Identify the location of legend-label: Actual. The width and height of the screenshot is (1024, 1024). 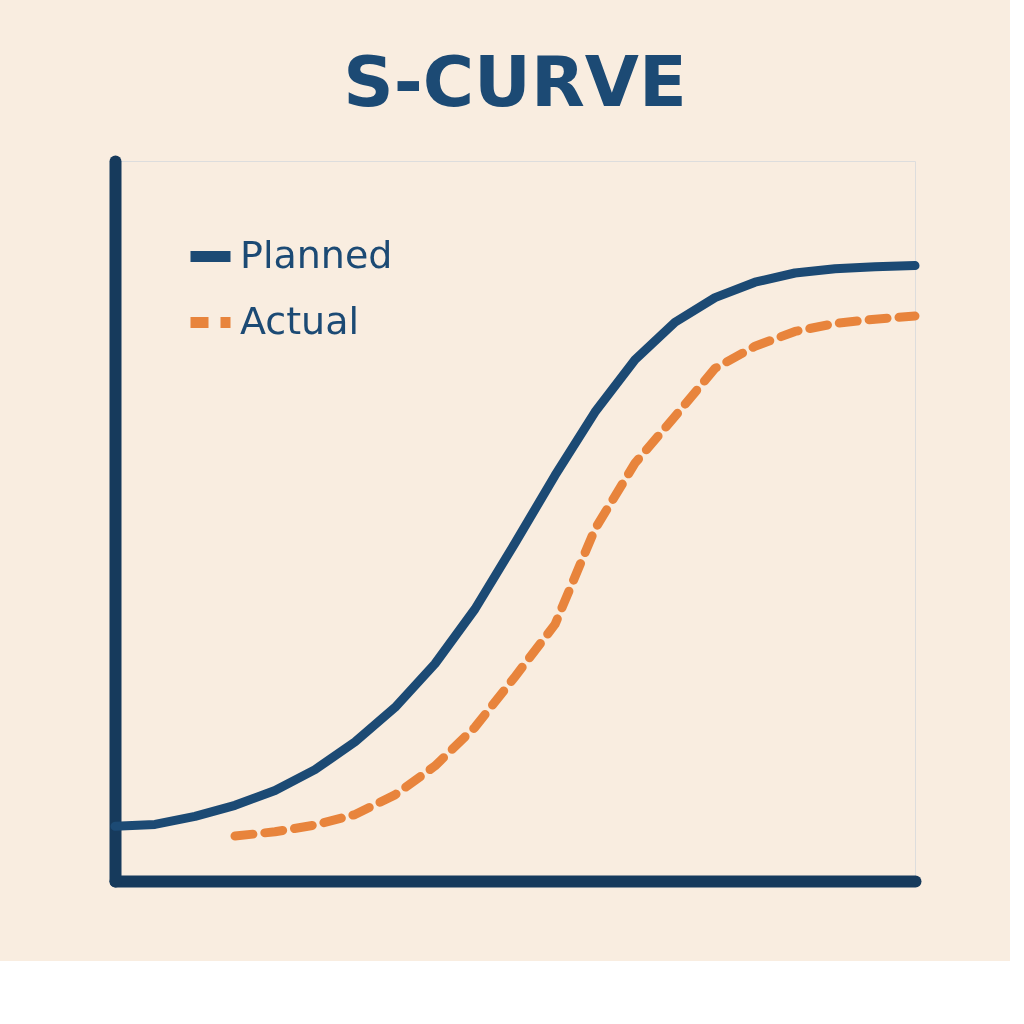
(300, 320).